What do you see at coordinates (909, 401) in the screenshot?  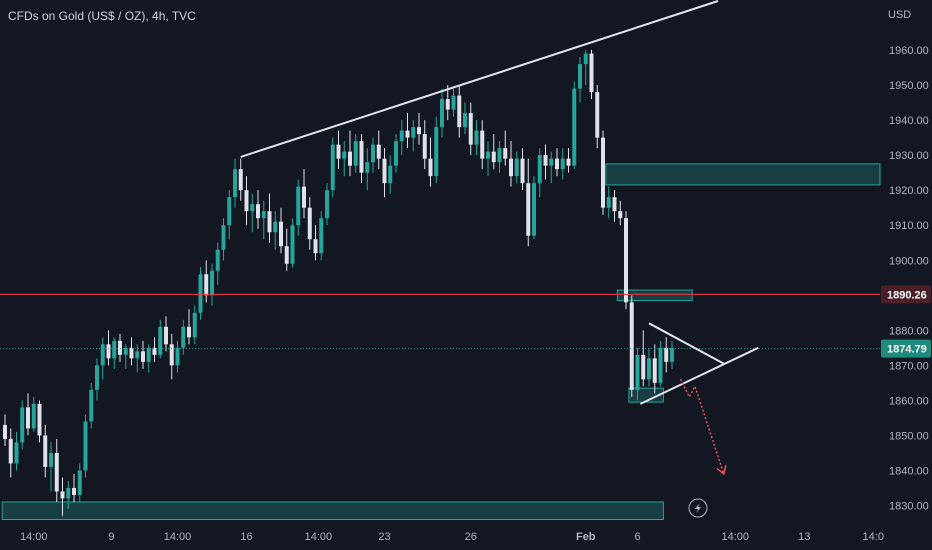 I see `y-tick-label: 1860.00` at bounding box center [909, 401].